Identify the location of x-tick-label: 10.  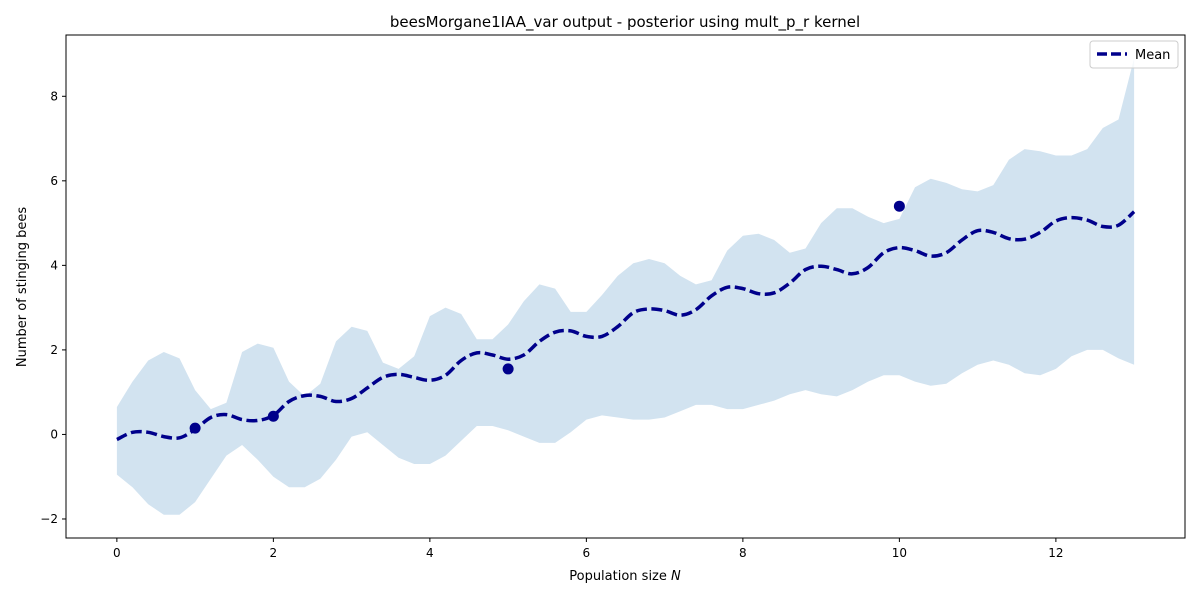
(899, 553).